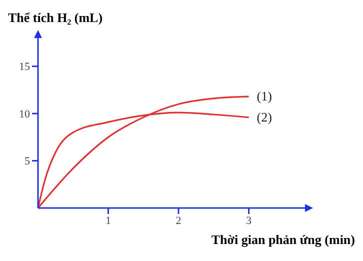 The image size is (363, 261). I want to click on series-label: (1), so click(264, 96).